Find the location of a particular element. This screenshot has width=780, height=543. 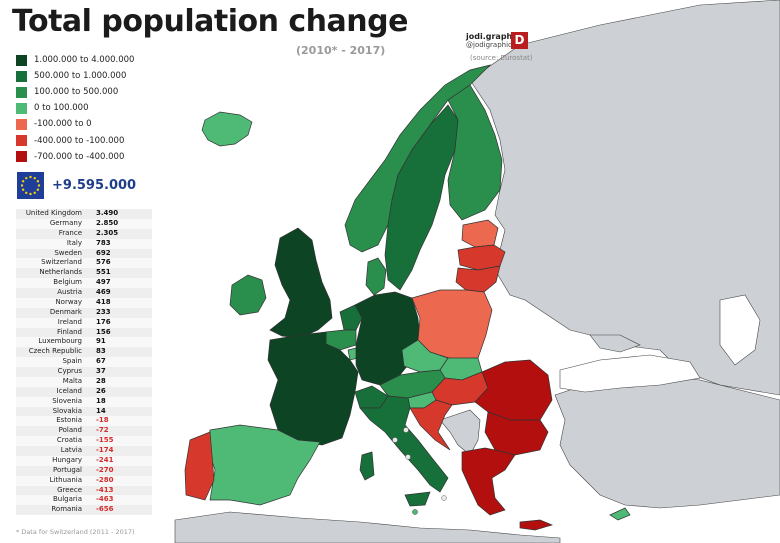

country-sweden is located at coordinates (421, 197).